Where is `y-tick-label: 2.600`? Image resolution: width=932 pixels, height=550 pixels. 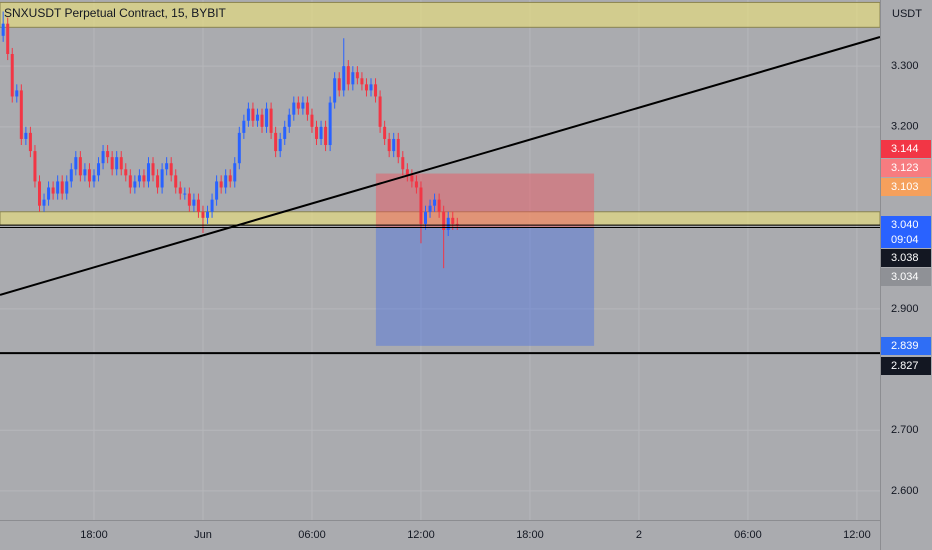 y-tick-label: 2.600 is located at coordinates (905, 491).